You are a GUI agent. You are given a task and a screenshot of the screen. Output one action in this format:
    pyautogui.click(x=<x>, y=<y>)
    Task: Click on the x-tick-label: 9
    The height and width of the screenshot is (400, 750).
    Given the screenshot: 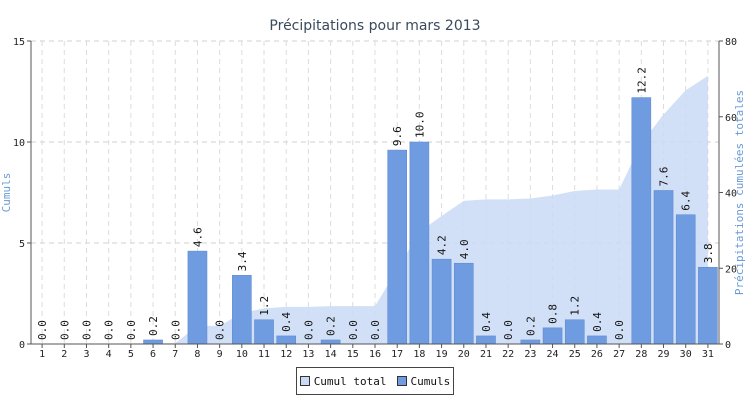 What is the action you would take?
    pyautogui.click(x=220, y=354)
    